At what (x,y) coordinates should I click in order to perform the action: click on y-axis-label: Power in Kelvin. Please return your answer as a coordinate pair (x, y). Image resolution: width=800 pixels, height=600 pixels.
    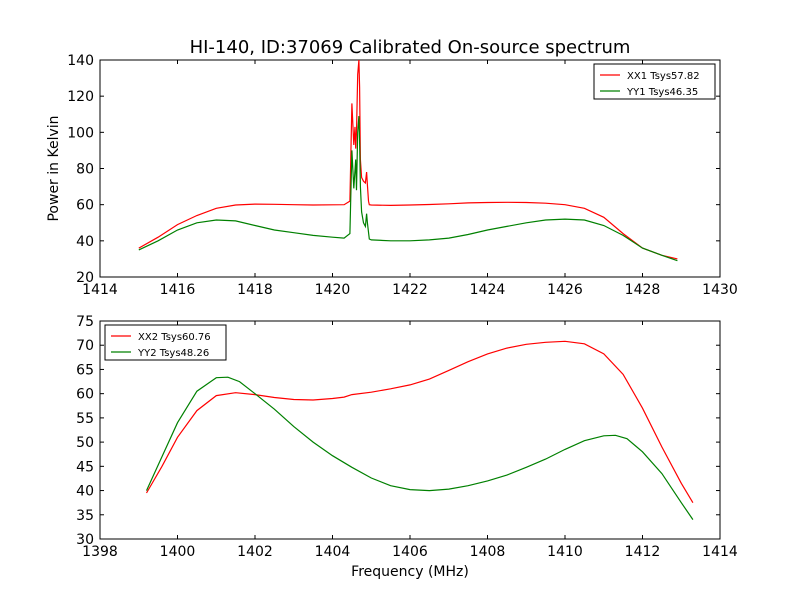
    Looking at the image, I should click on (54, 168).